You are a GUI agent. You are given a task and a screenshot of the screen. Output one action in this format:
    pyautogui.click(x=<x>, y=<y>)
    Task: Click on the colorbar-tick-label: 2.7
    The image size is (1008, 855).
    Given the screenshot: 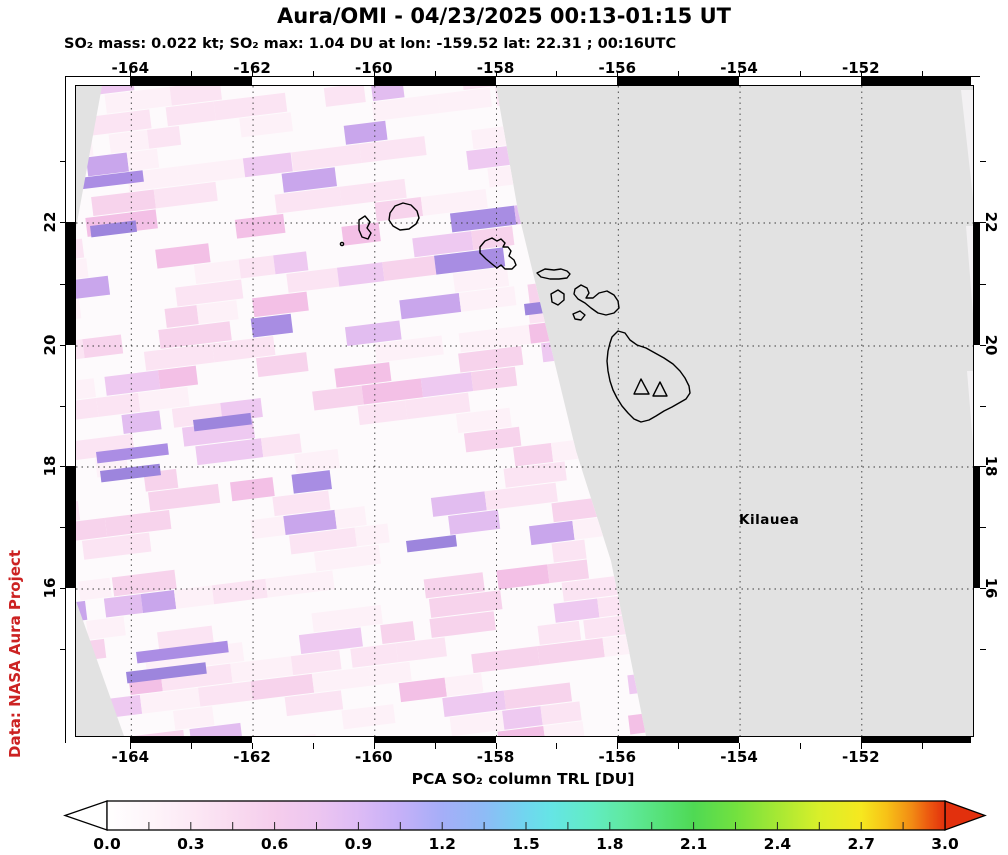 What is the action you would take?
    pyautogui.click(x=861, y=844)
    